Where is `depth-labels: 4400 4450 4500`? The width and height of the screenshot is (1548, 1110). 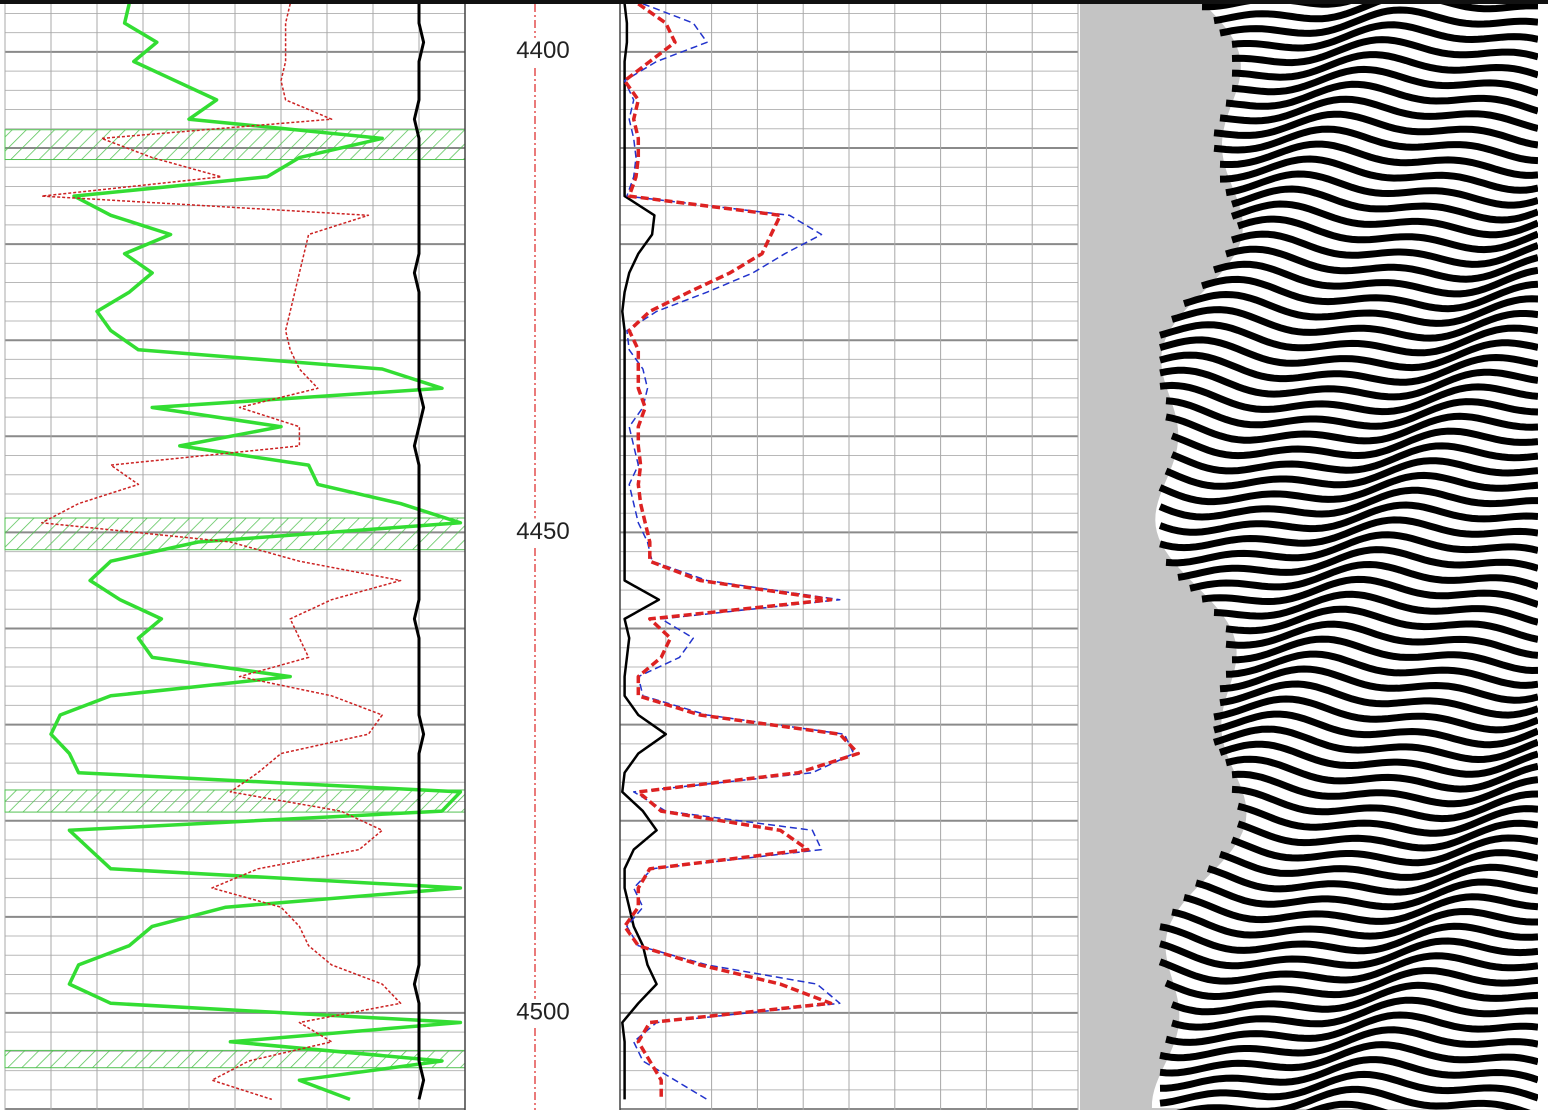
depth-labels: 4400 4450 4500 is located at coordinates (543, 532).